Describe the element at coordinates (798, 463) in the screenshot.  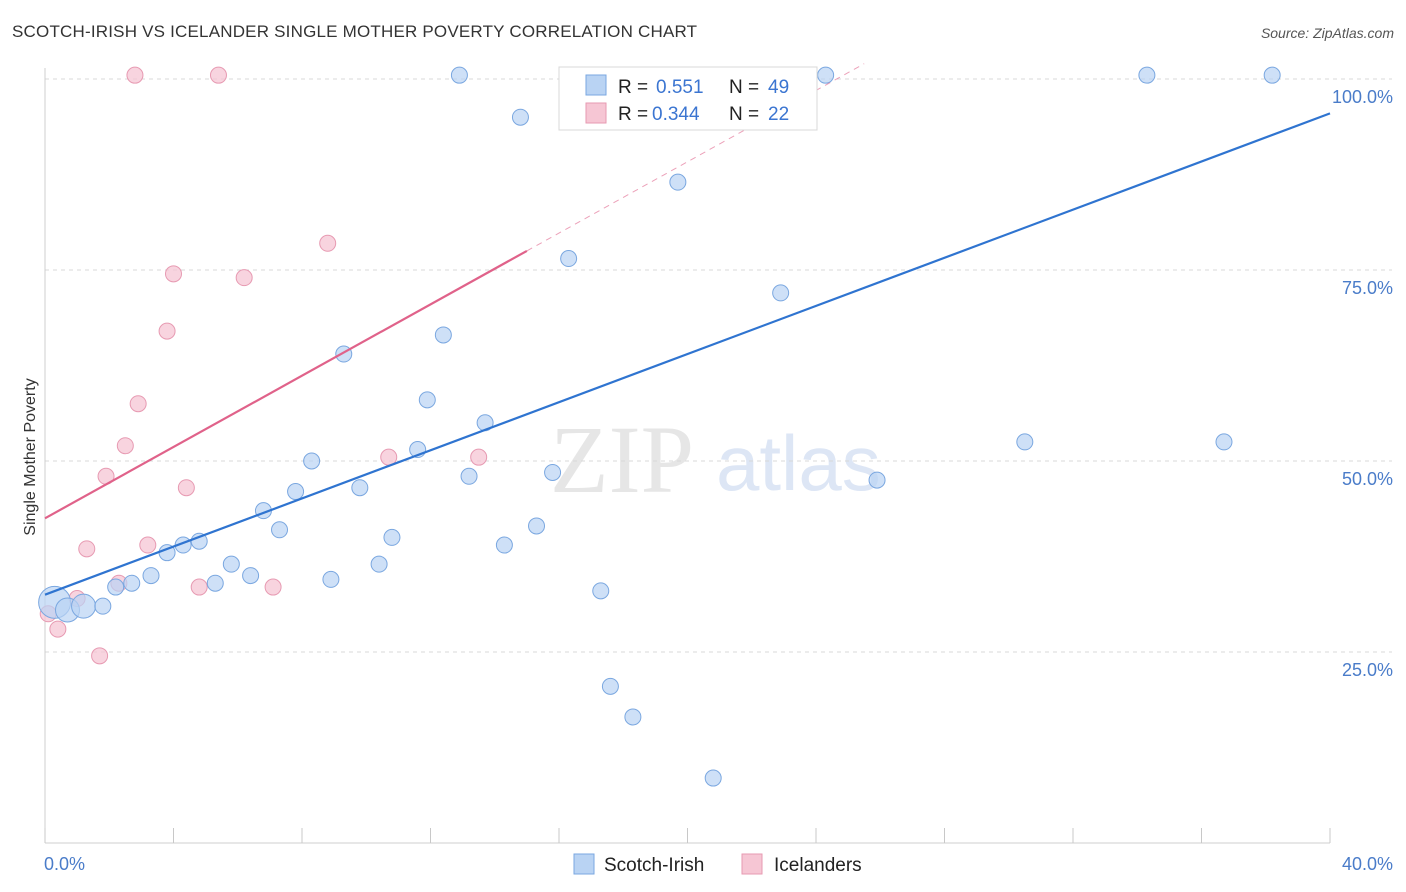
I see `watermark-atlas: atlas` at that location.